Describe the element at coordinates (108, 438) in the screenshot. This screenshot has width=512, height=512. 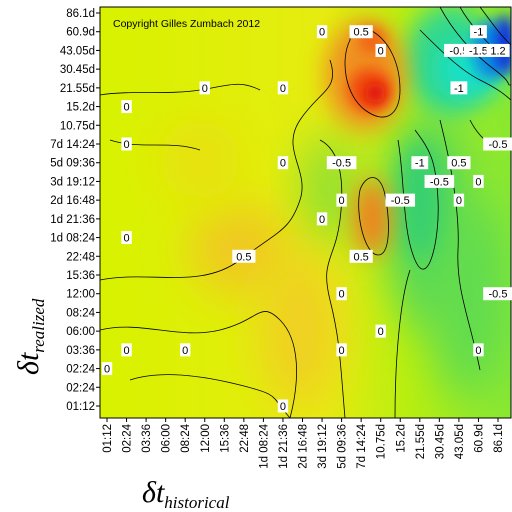
I see `x-tick-label: 01:12` at that location.